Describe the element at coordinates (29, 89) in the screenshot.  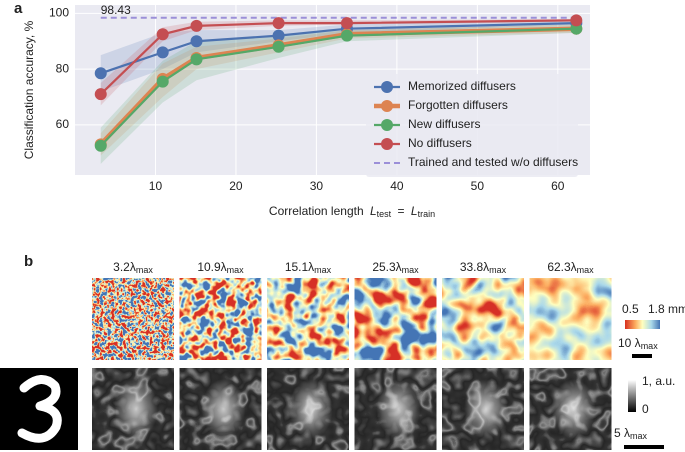
I see `y-axis-label: Classification accuracy, %` at that location.